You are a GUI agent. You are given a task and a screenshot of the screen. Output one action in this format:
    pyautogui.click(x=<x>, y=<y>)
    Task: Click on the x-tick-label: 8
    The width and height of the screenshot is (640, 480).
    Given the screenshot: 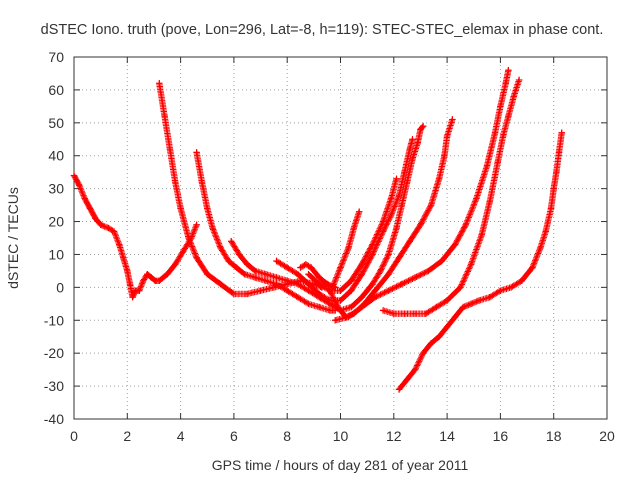 What is the action you would take?
    pyautogui.click(x=287, y=436)
    